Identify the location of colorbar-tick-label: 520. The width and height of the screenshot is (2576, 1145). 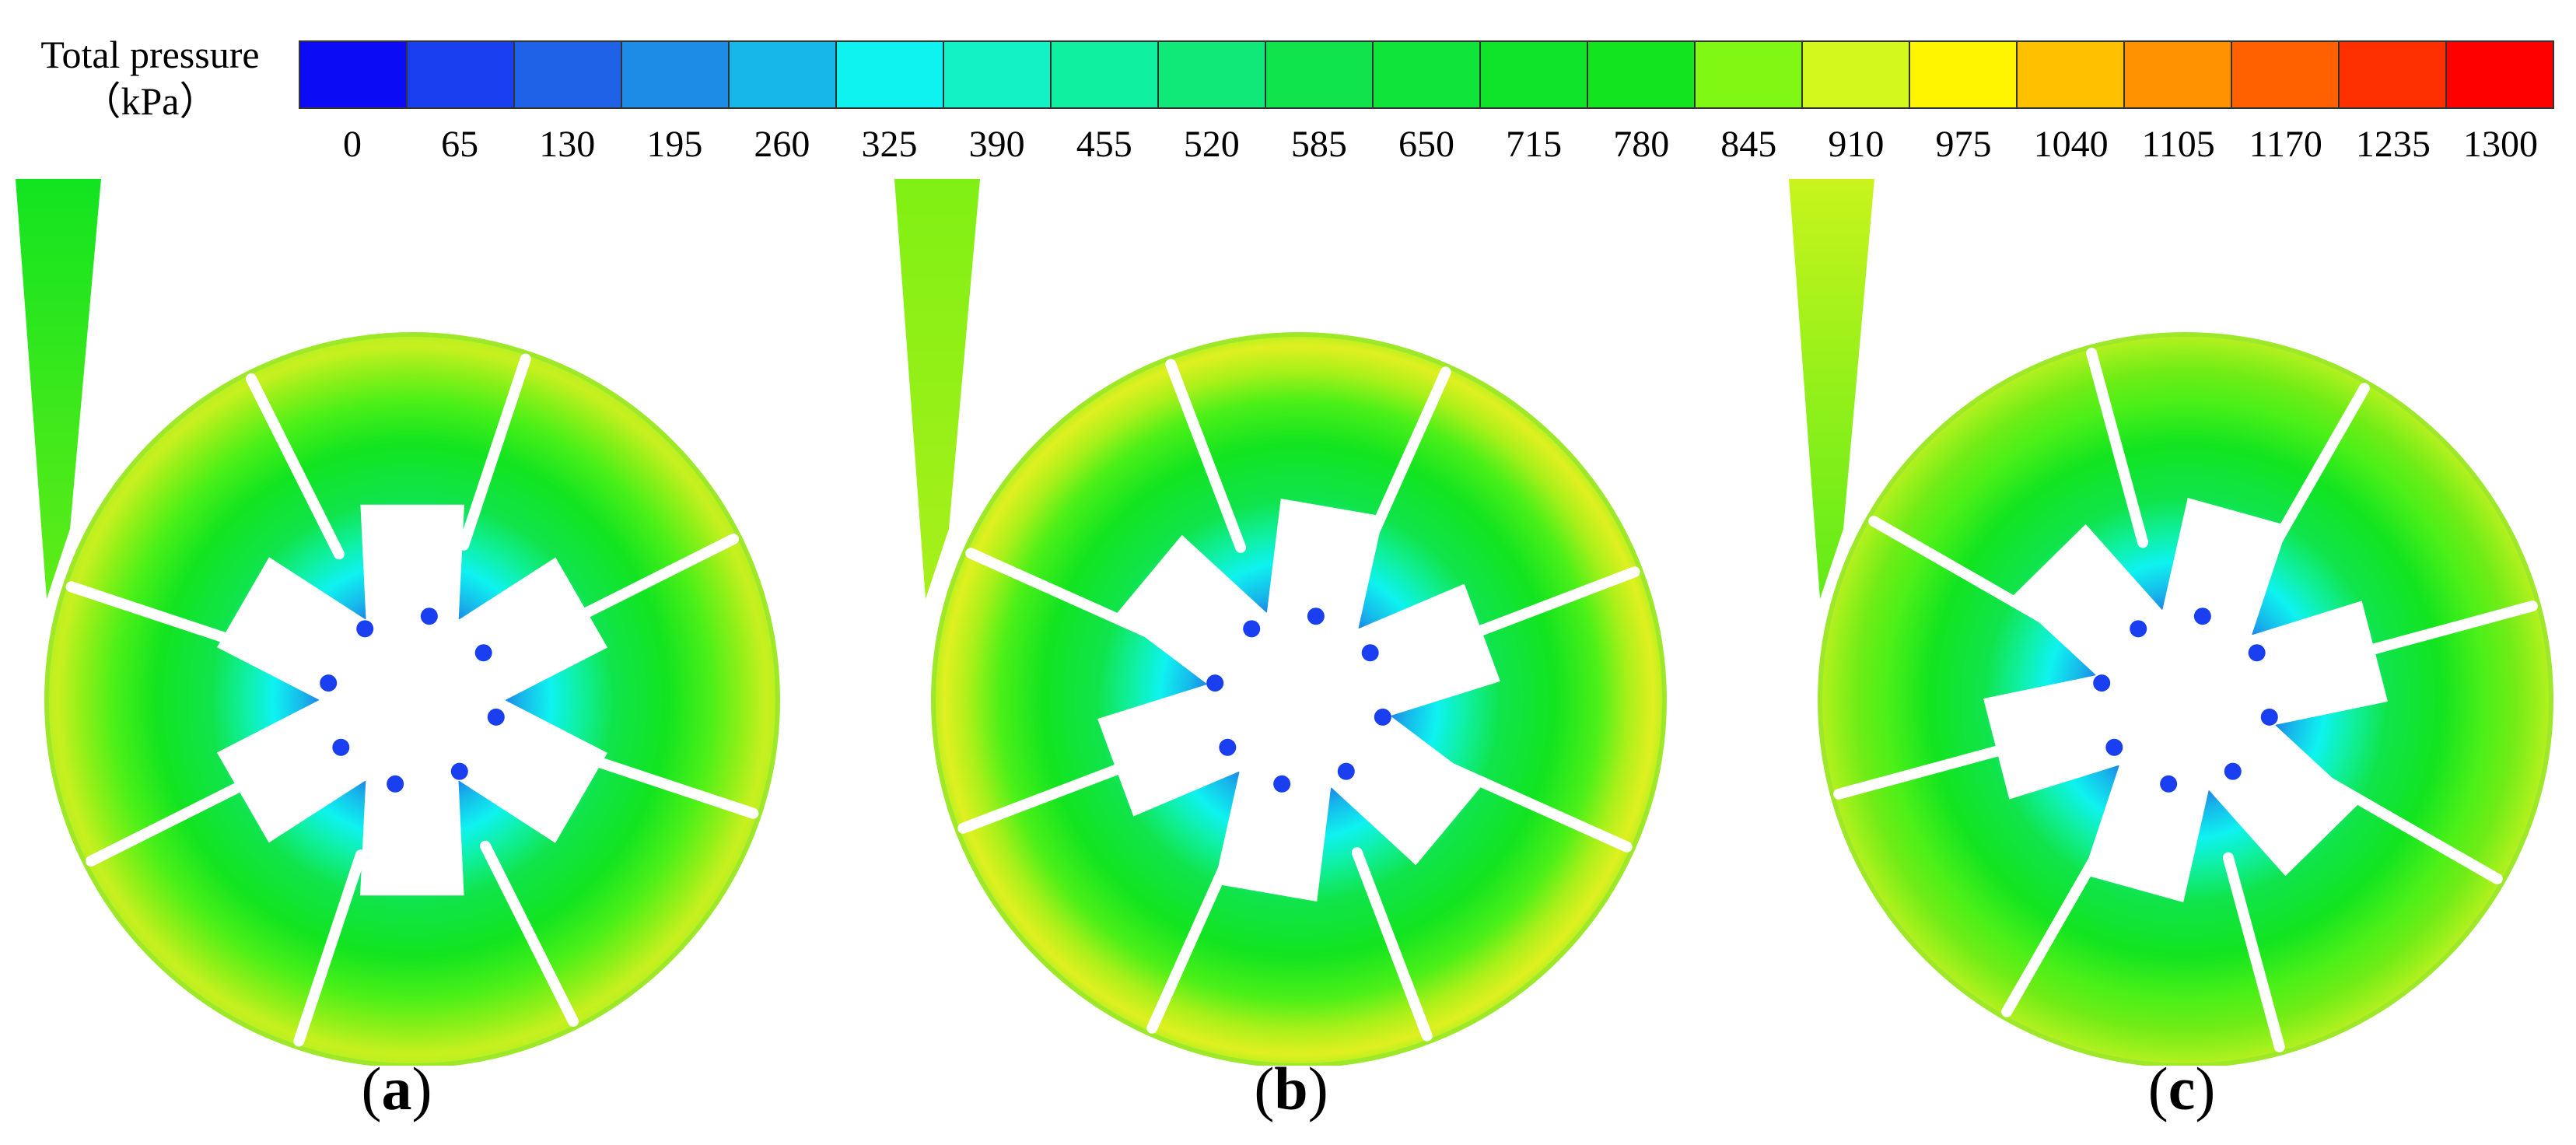
(1212, 144).